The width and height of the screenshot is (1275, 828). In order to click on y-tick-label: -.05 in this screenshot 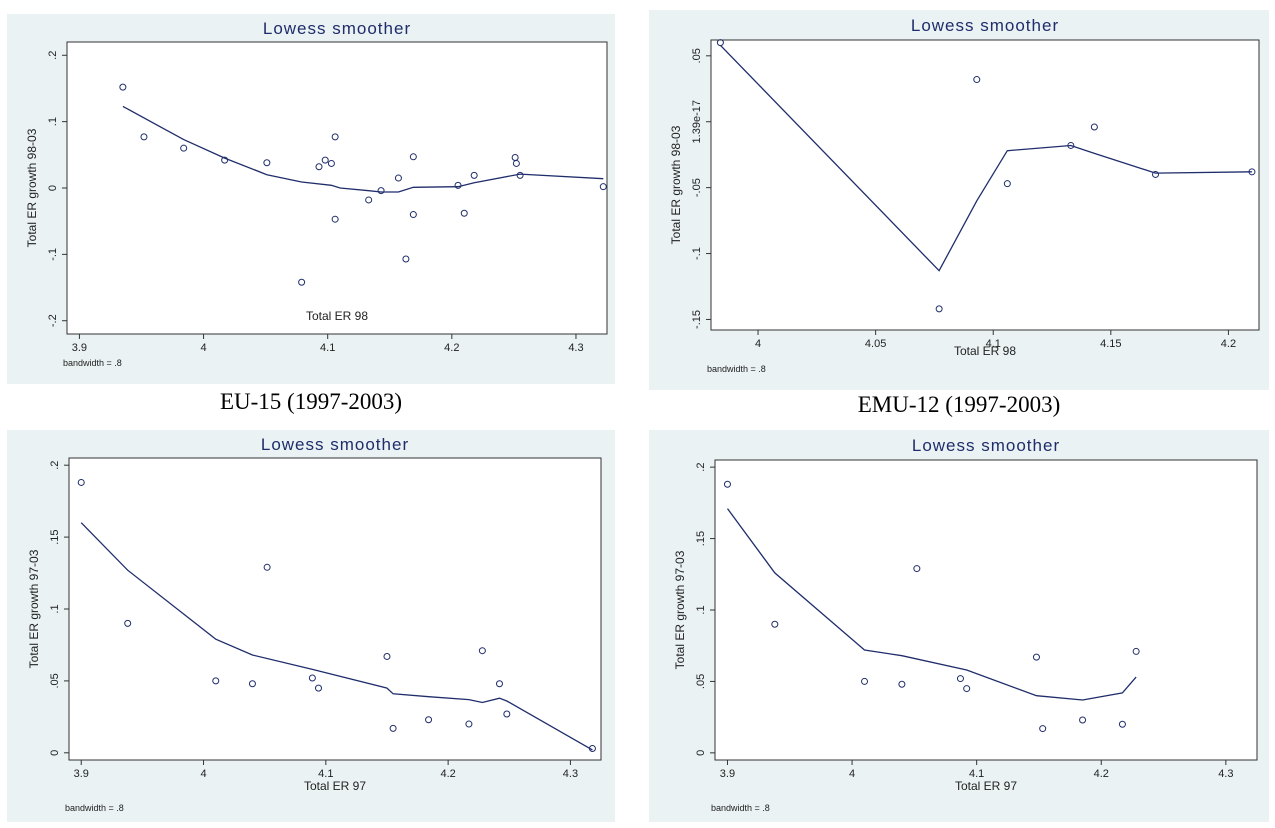, I will do `click(697, 187)`.